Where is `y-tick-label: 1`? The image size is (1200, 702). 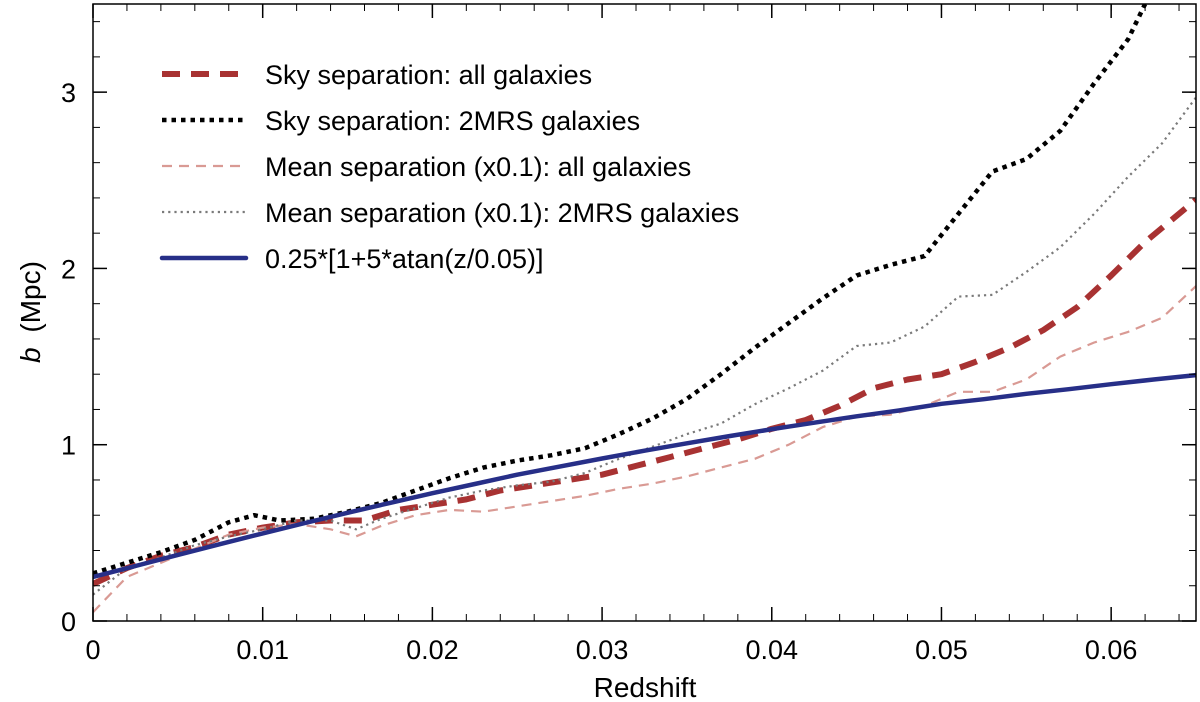
y-tick-label: 1 is located at coordinates (68, 446).